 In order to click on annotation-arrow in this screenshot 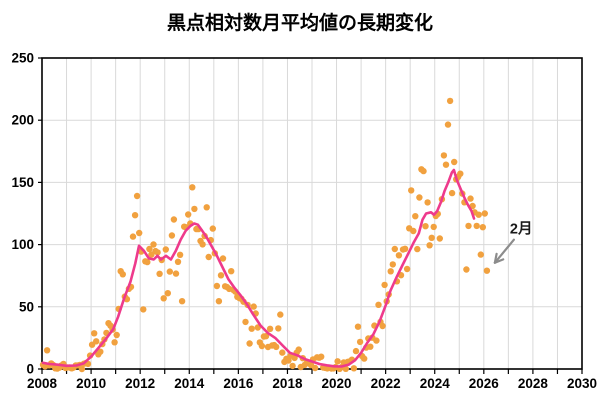, I will do `click(504, 251)`.